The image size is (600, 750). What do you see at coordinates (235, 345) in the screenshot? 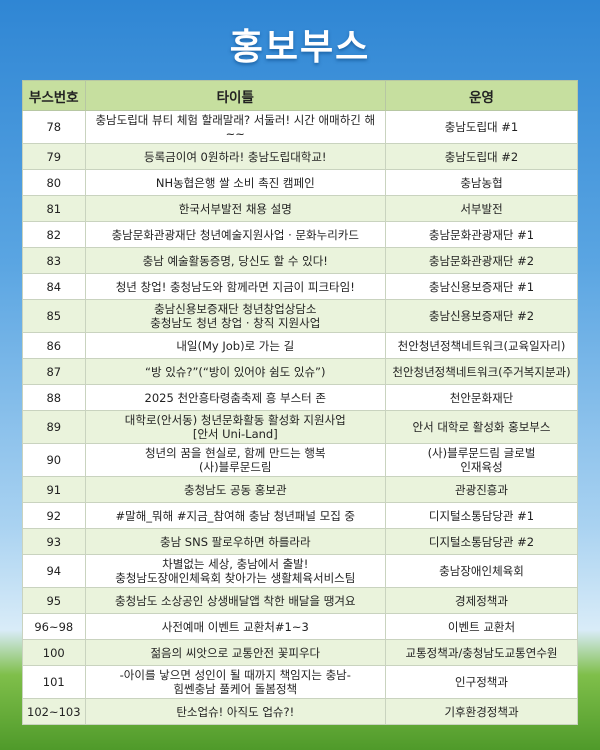
I see `title-line: 내일(My Job)로 가는 길` at bounding box center [235, 345].